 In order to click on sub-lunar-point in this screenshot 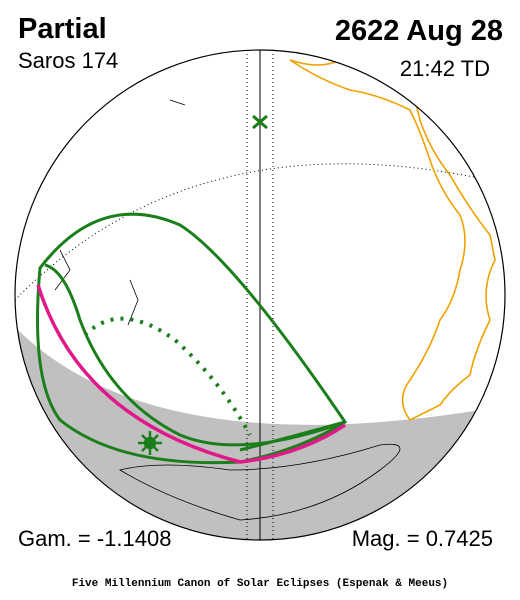, I will do `click(260, 122)`.